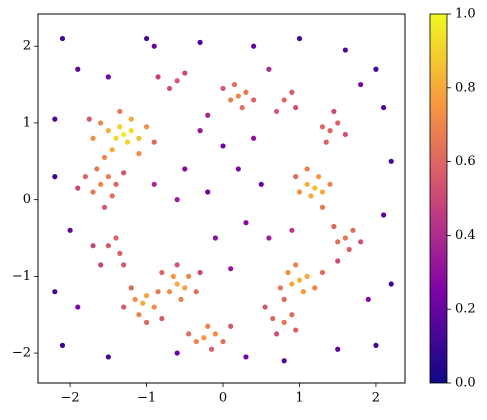 The width and height of the screenshot is (487, 420). I want to click on x-tick-label: −2, so click(70, 398).